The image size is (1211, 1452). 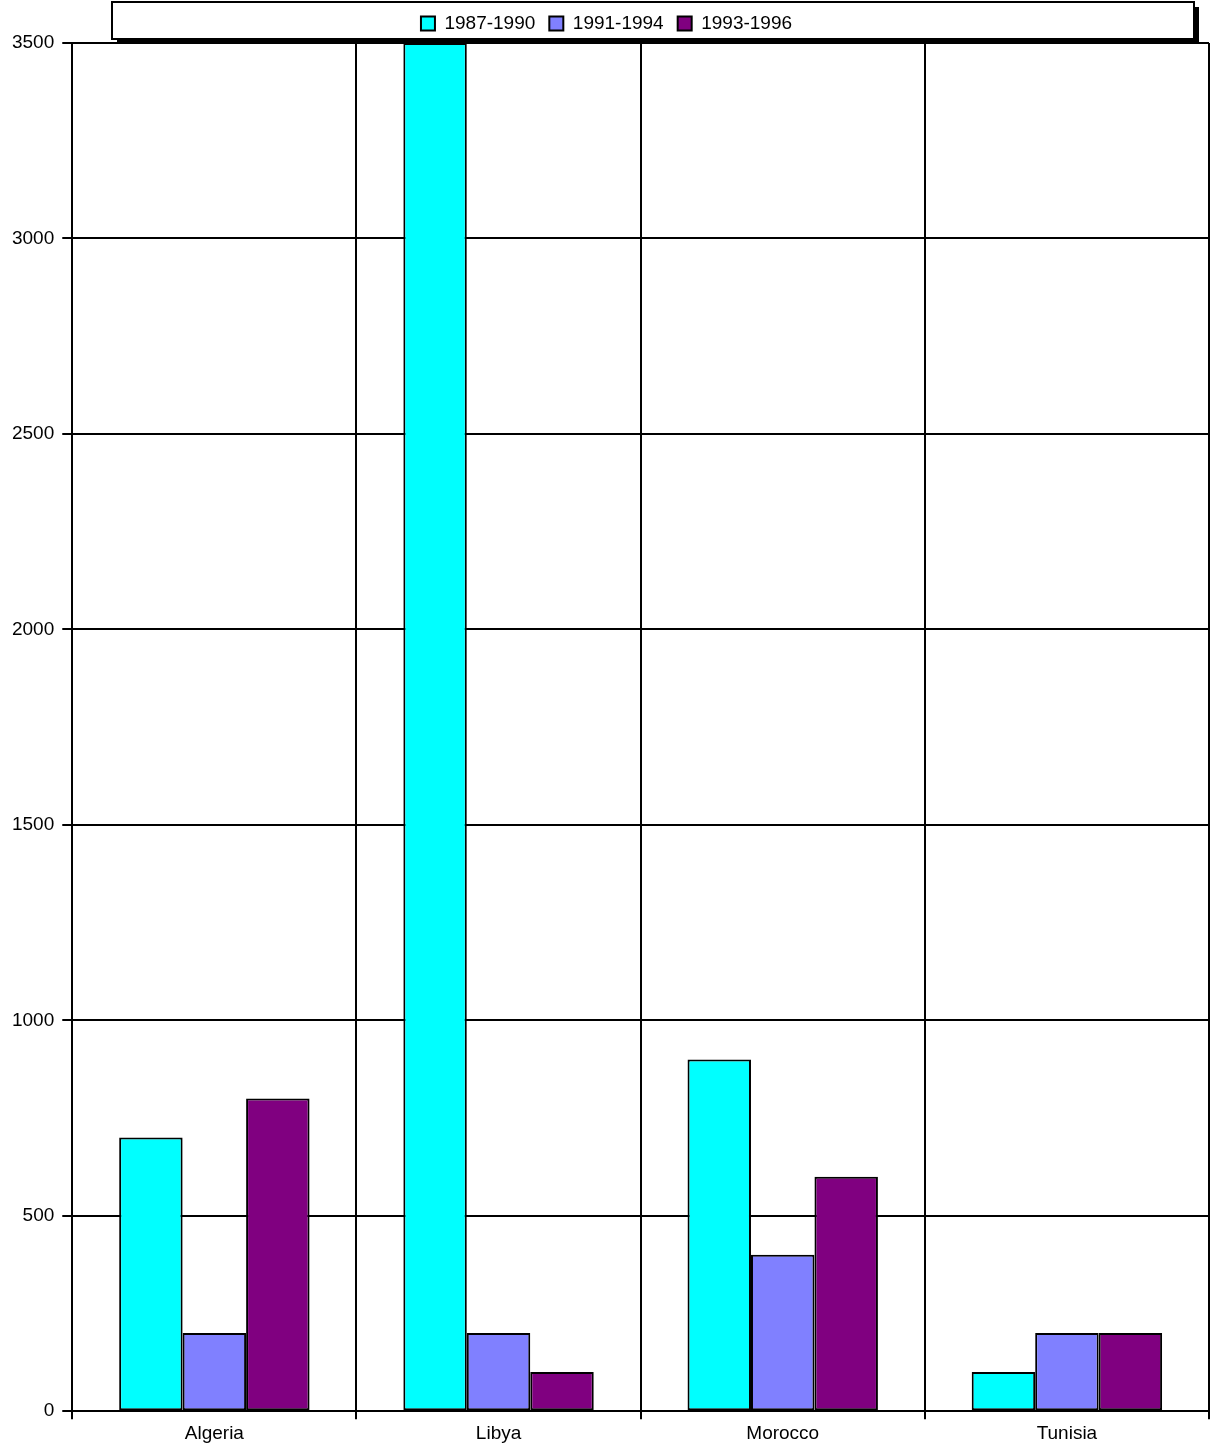 What do you see at coordinates (618, 22) in the screenshot?
I see `legend-label: 1991-1994` at bounding box center [618, 22].